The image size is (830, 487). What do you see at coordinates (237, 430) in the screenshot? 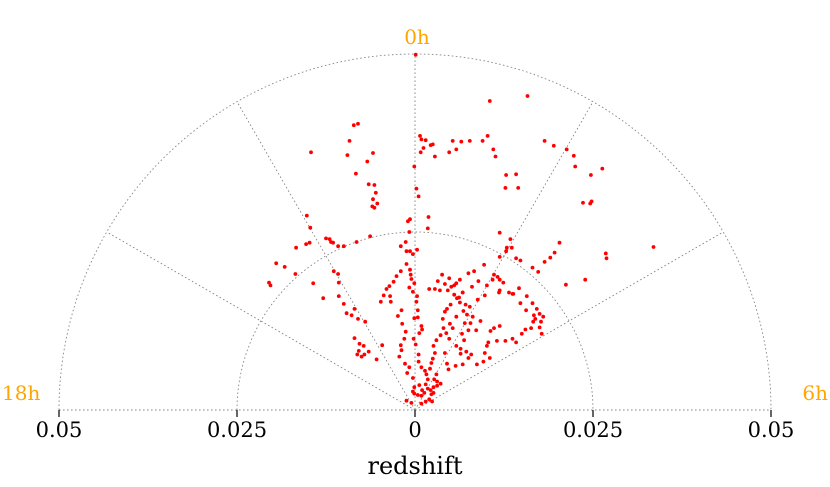
I see `x-tick-label: 0.025` at bounding box center [237, 430].